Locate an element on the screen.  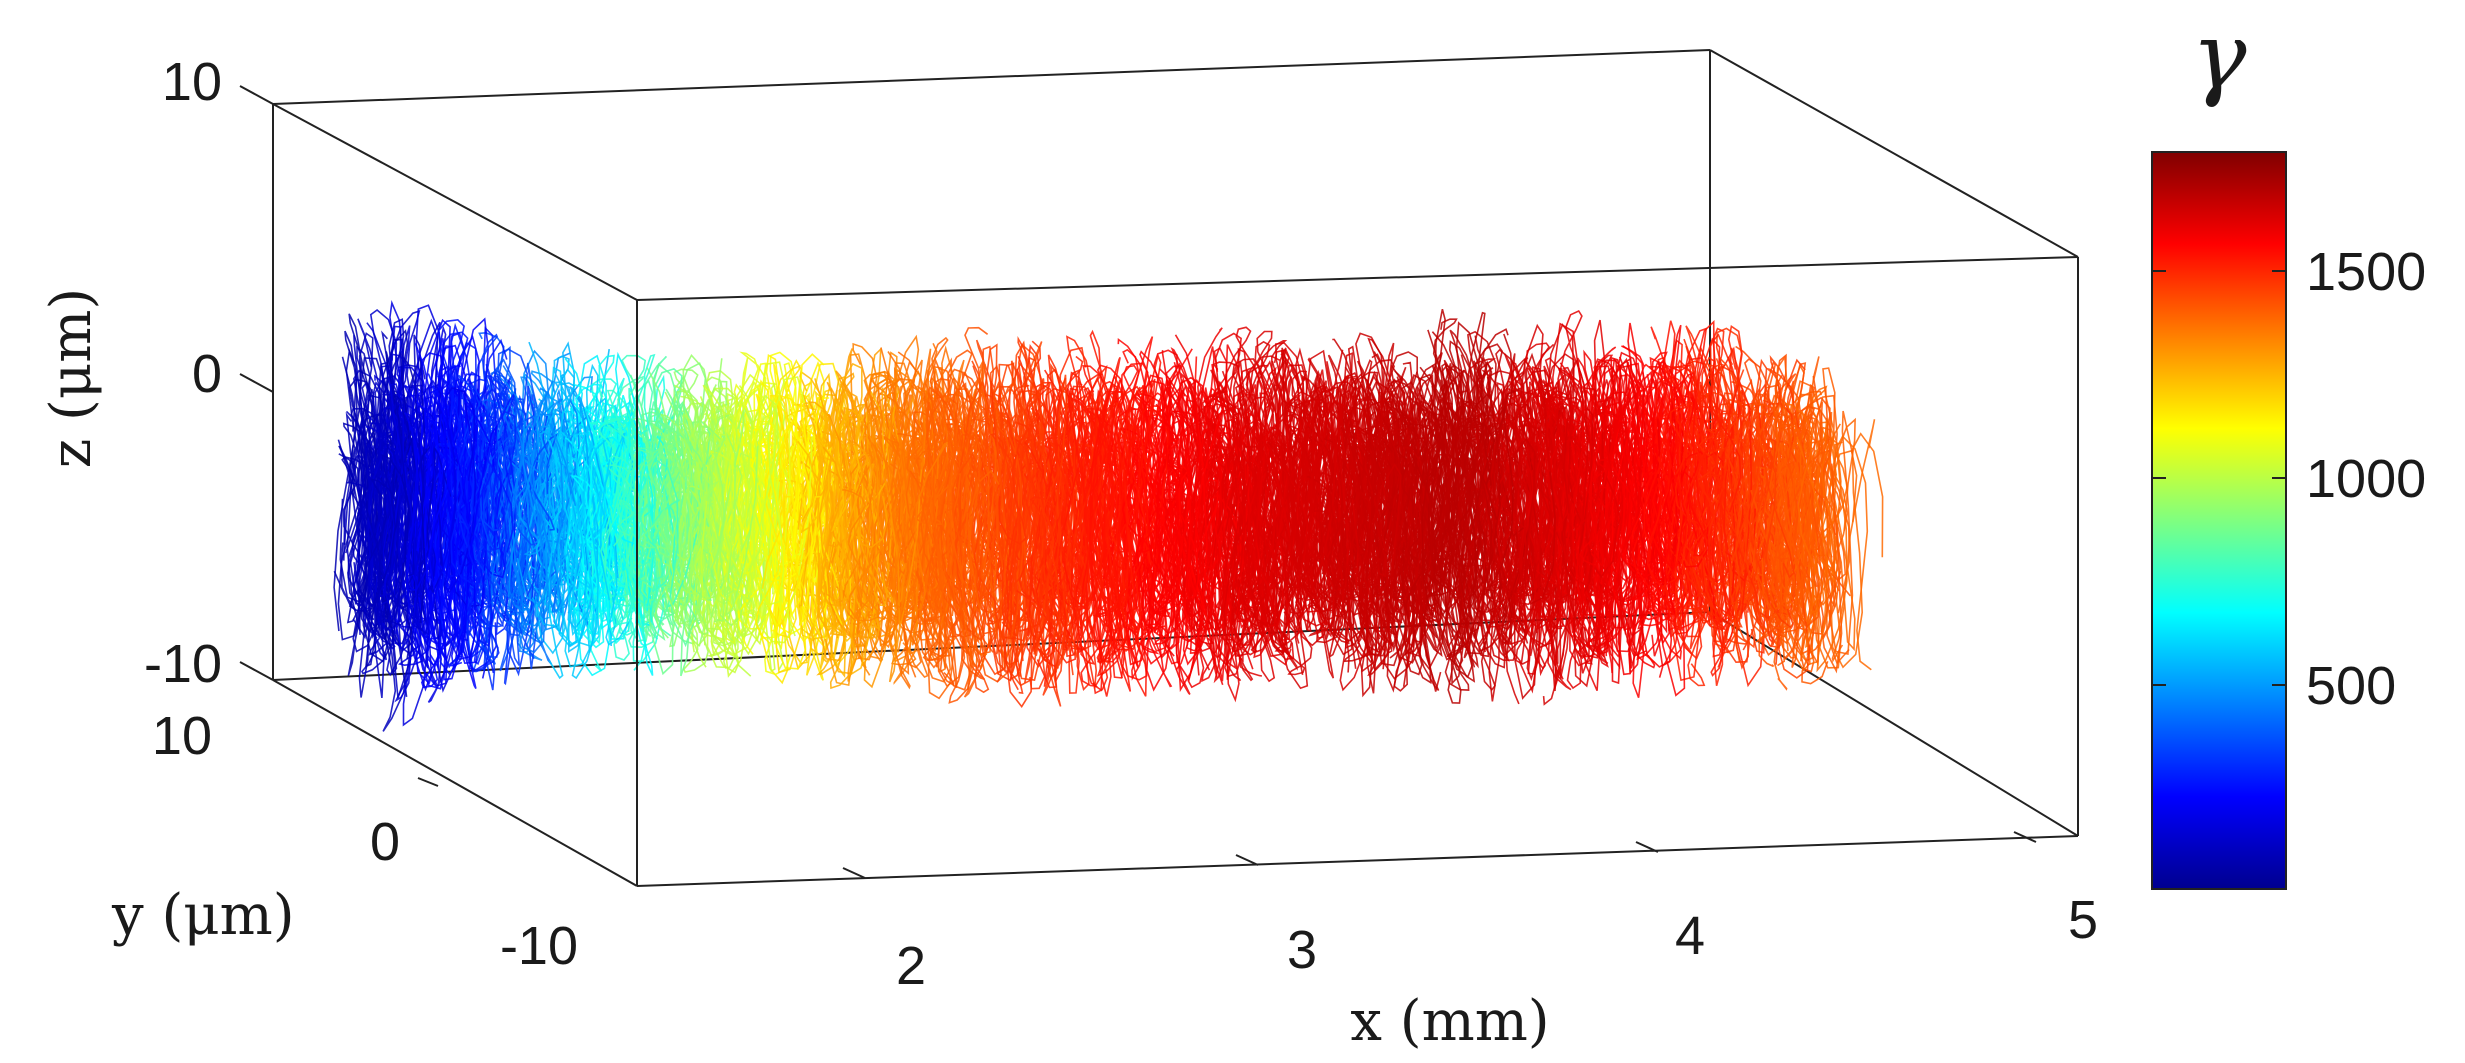
y-tick-label: -10 is located at coordinates (539, 946).